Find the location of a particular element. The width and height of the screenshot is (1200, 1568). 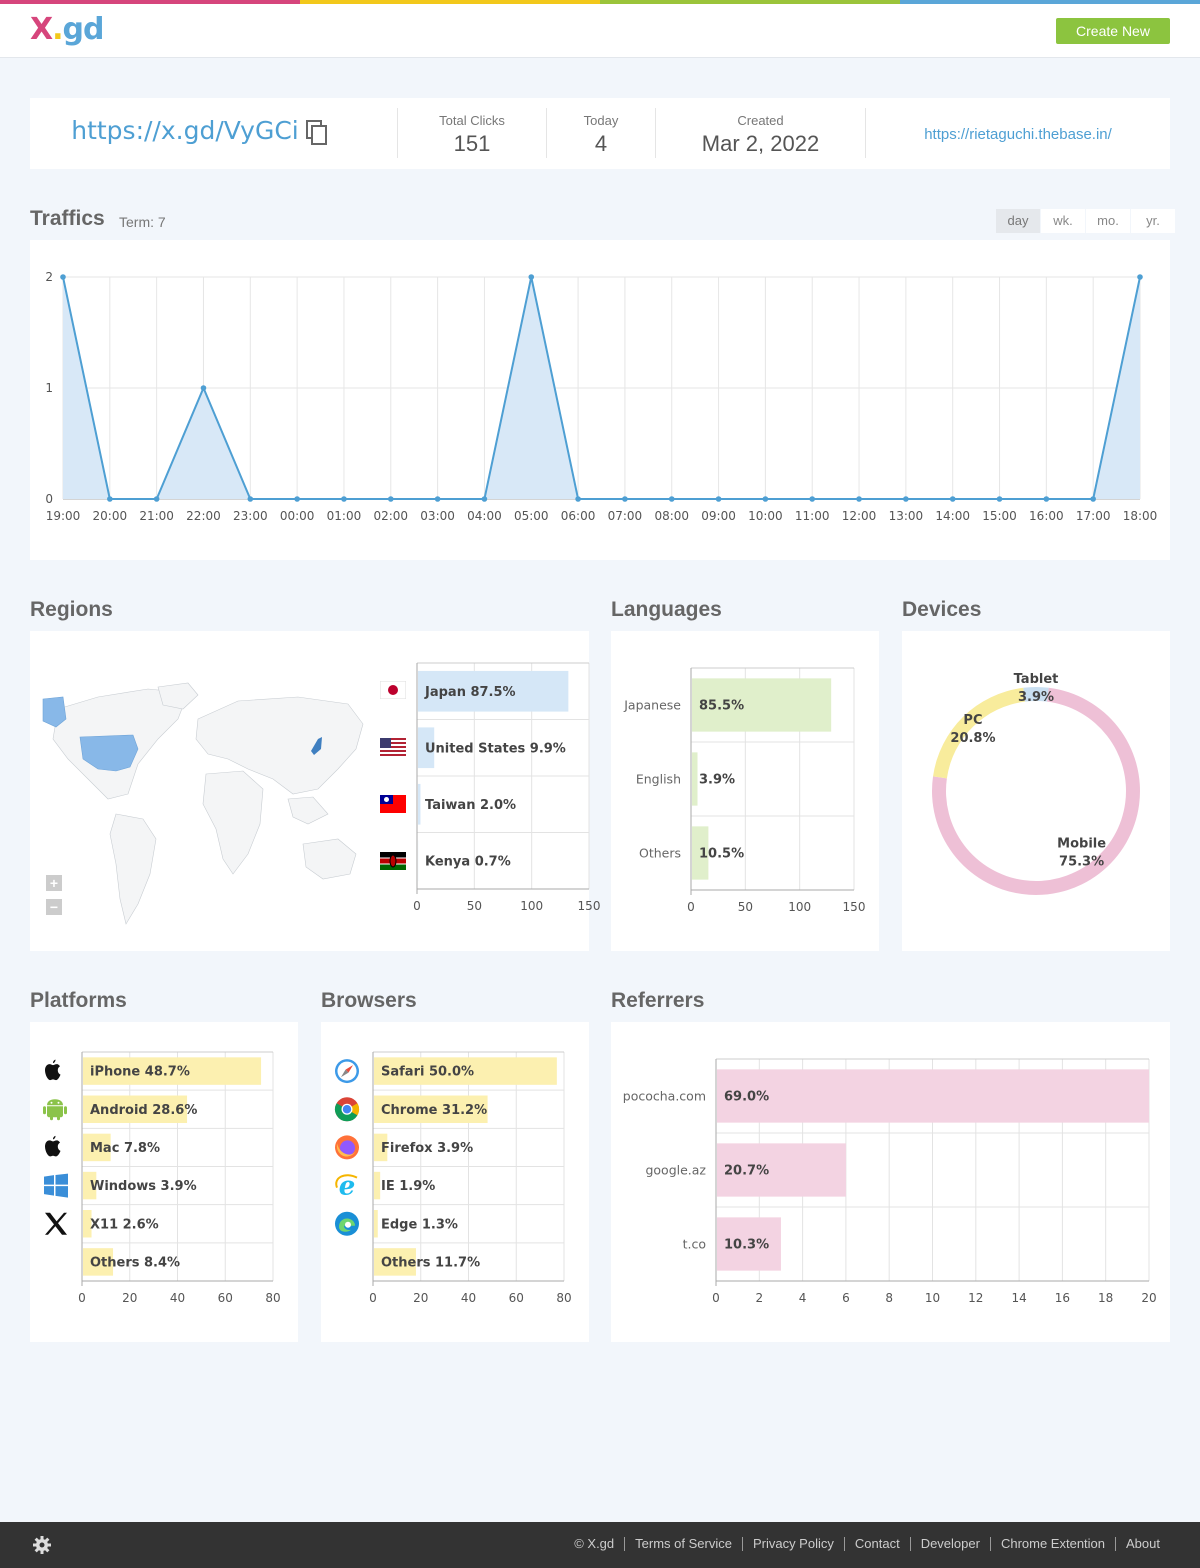

short-url: https://x.gd/VyGCi is located at coordinates (185, 130).